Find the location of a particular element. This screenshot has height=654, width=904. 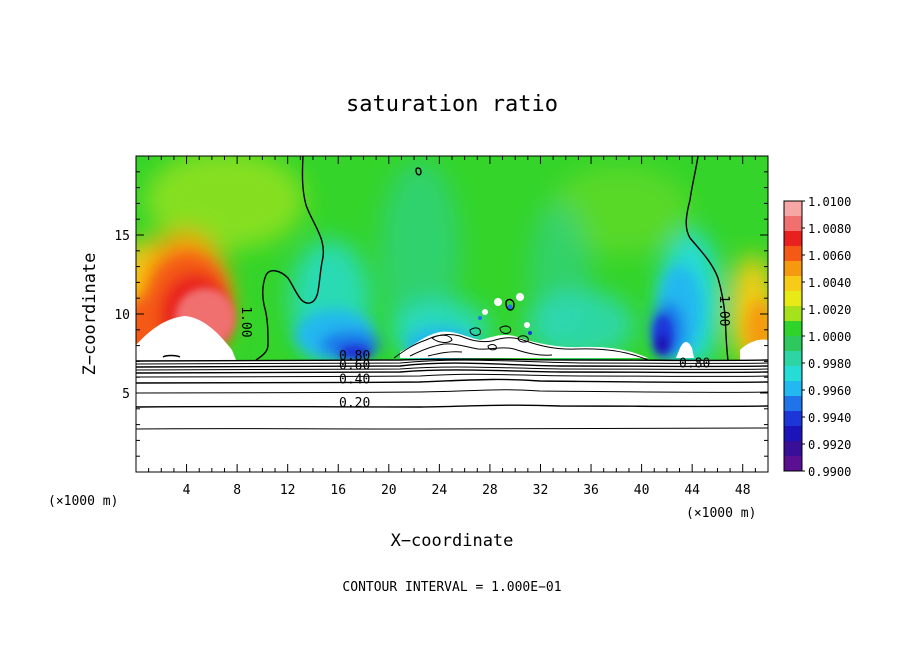

y-tick-label: 5 is located at coordinates (126, 394).